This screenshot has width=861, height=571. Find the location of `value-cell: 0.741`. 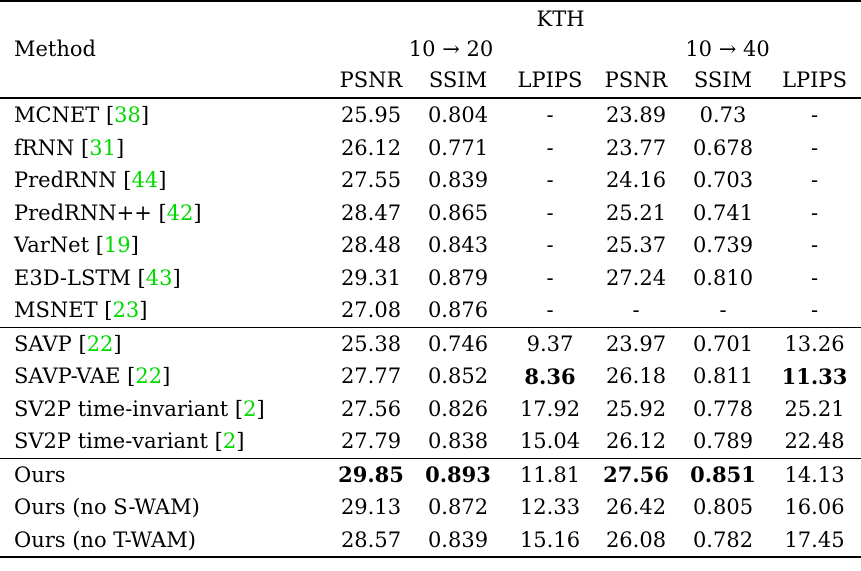

value-cell: 0.741 is located at coordinates (723, 212).